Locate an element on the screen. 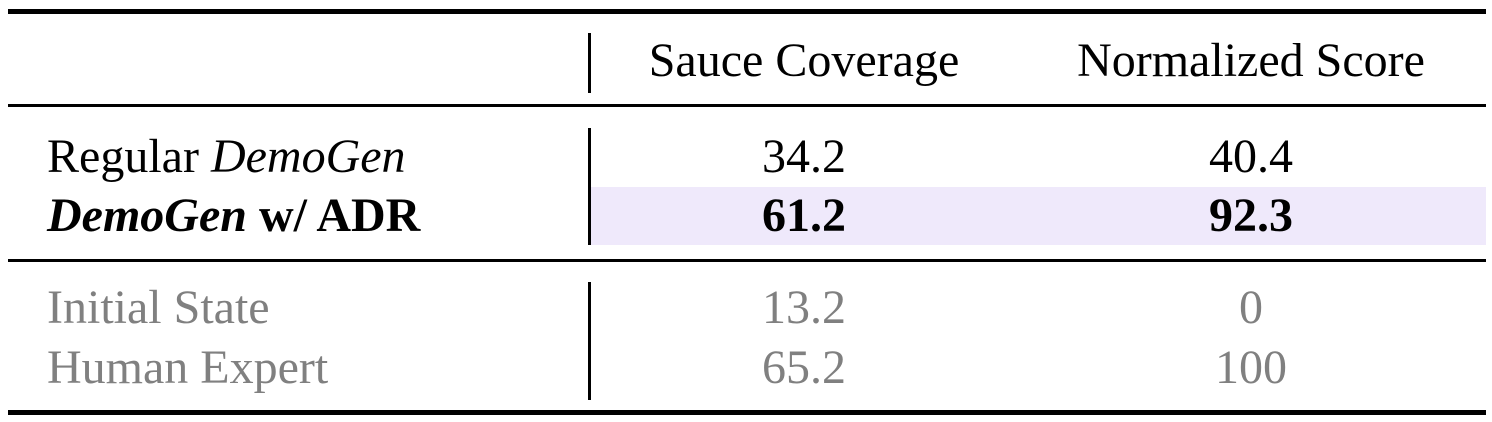 The image size is (1492, 422). table-cell-adr-sauce-coverage: 61.2 is located at coordinates (804, 215).